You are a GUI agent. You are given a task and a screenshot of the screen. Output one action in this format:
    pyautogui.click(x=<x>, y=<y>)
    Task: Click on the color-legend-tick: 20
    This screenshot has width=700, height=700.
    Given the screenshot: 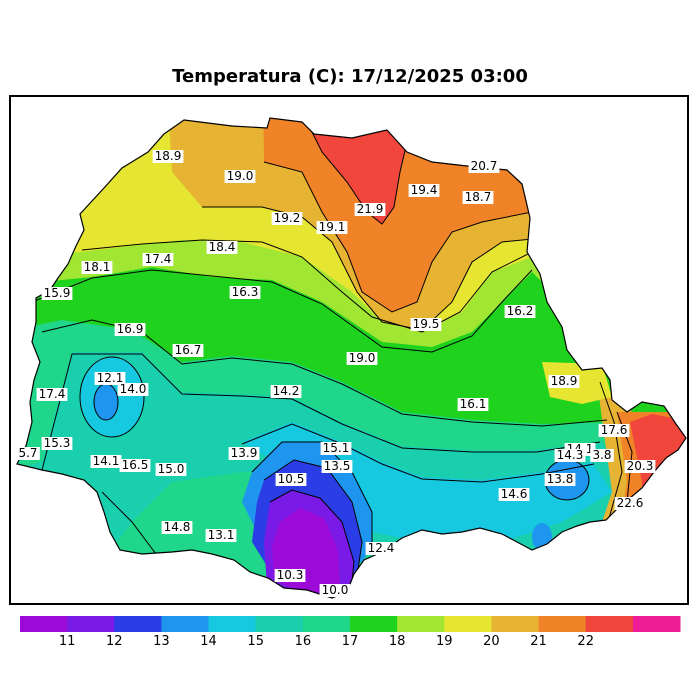 What is the action you would take?
    pyautogui.click(x=491, y=641)
    